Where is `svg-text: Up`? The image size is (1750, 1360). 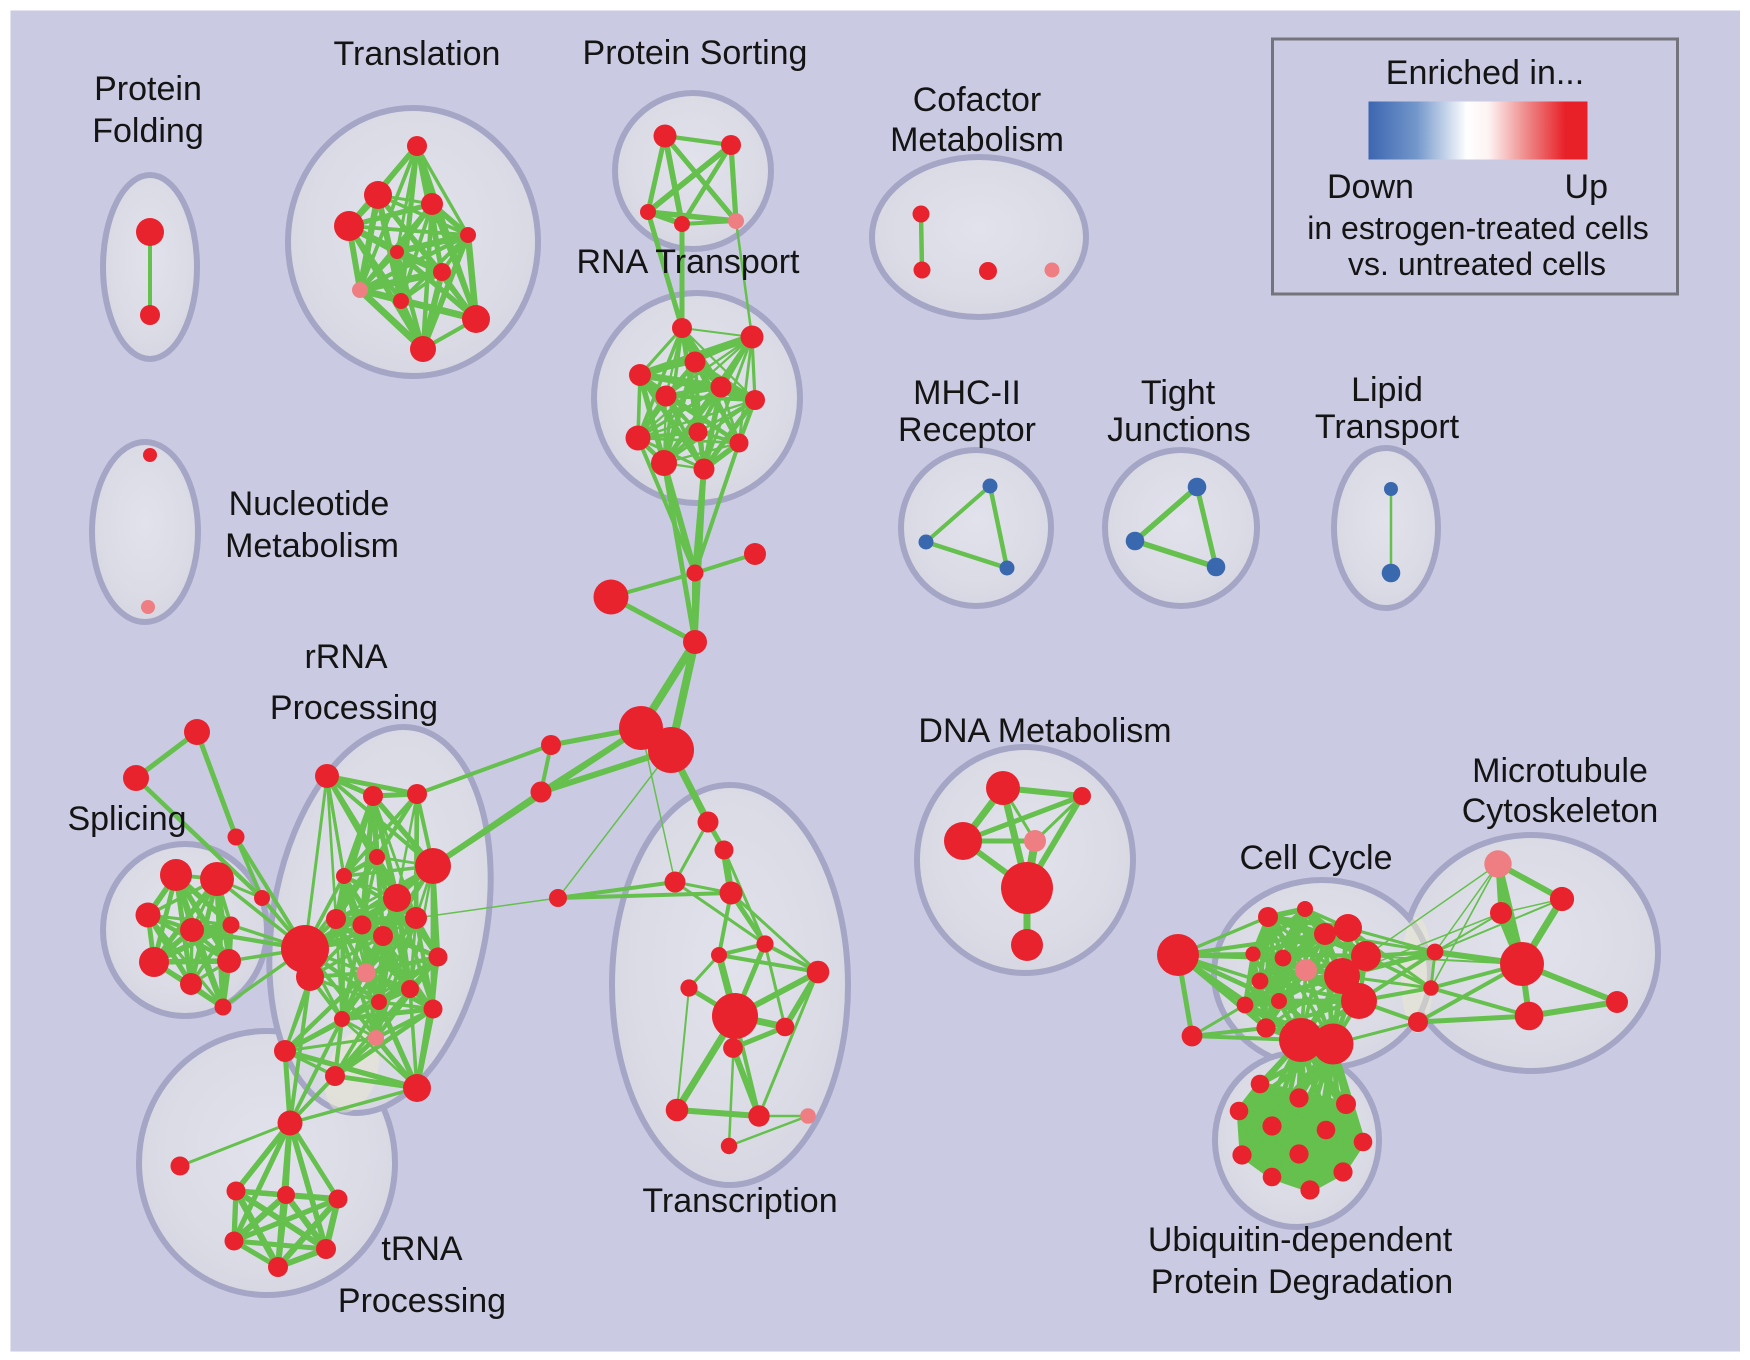
svg-text: Up is located at coordinates (1586, 187).